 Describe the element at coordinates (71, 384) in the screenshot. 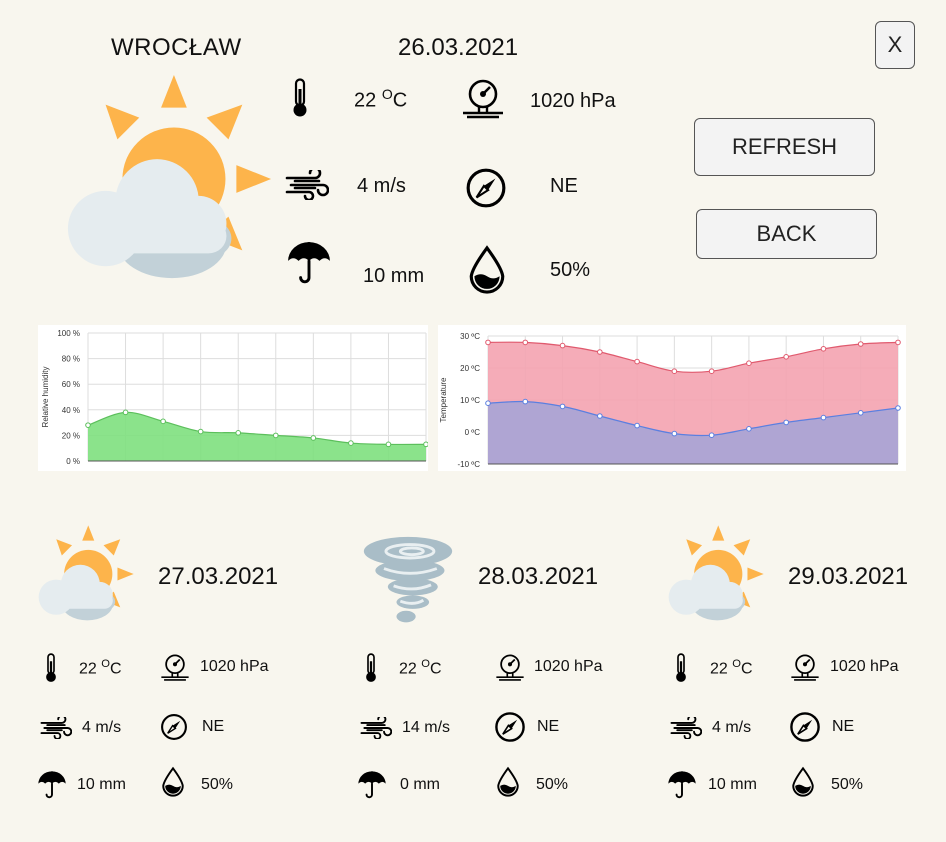

I see `y-tick-label: 60 %` at that location.